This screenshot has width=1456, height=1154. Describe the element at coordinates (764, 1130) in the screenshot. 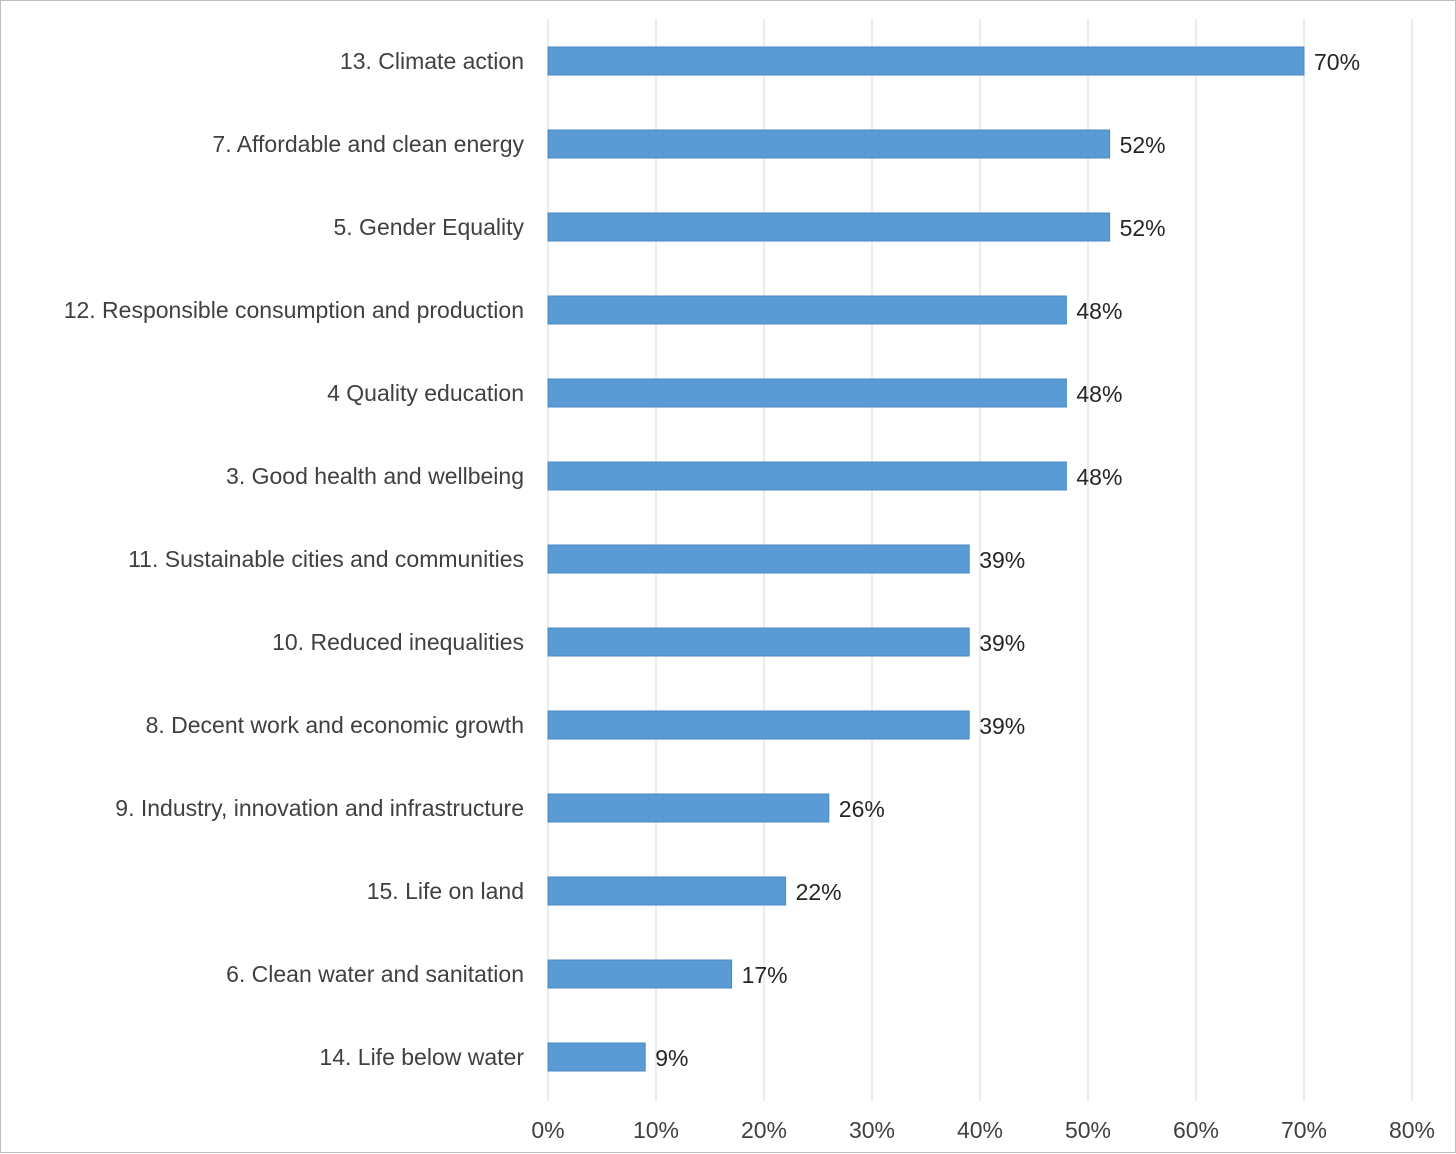

I see `x-tick-label: 20%` at that location.